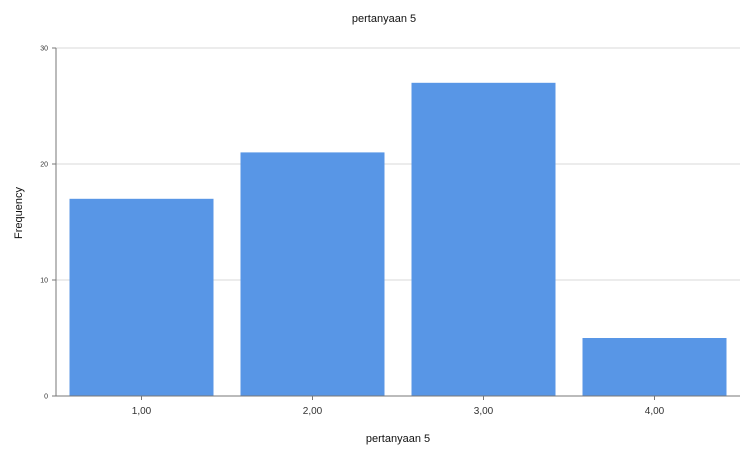 This screenshot has width=755, height=450. What do you see at coordinates (398, 439) in the screenshot?
I see `x-axis-title: pertanyaan 5` at bounding box center [398, 439].